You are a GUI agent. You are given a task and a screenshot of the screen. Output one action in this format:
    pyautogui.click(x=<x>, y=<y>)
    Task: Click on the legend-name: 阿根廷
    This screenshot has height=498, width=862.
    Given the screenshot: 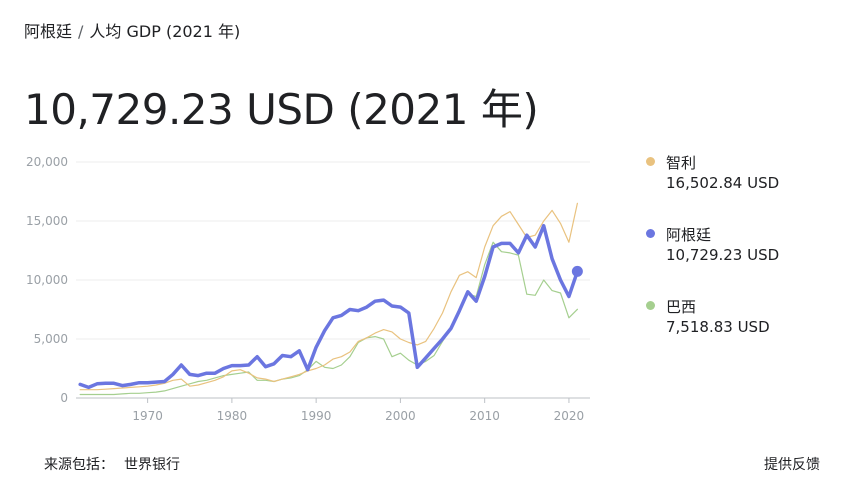 What is the action you would take?
    pyautogui.click(x=689, y=235)
    